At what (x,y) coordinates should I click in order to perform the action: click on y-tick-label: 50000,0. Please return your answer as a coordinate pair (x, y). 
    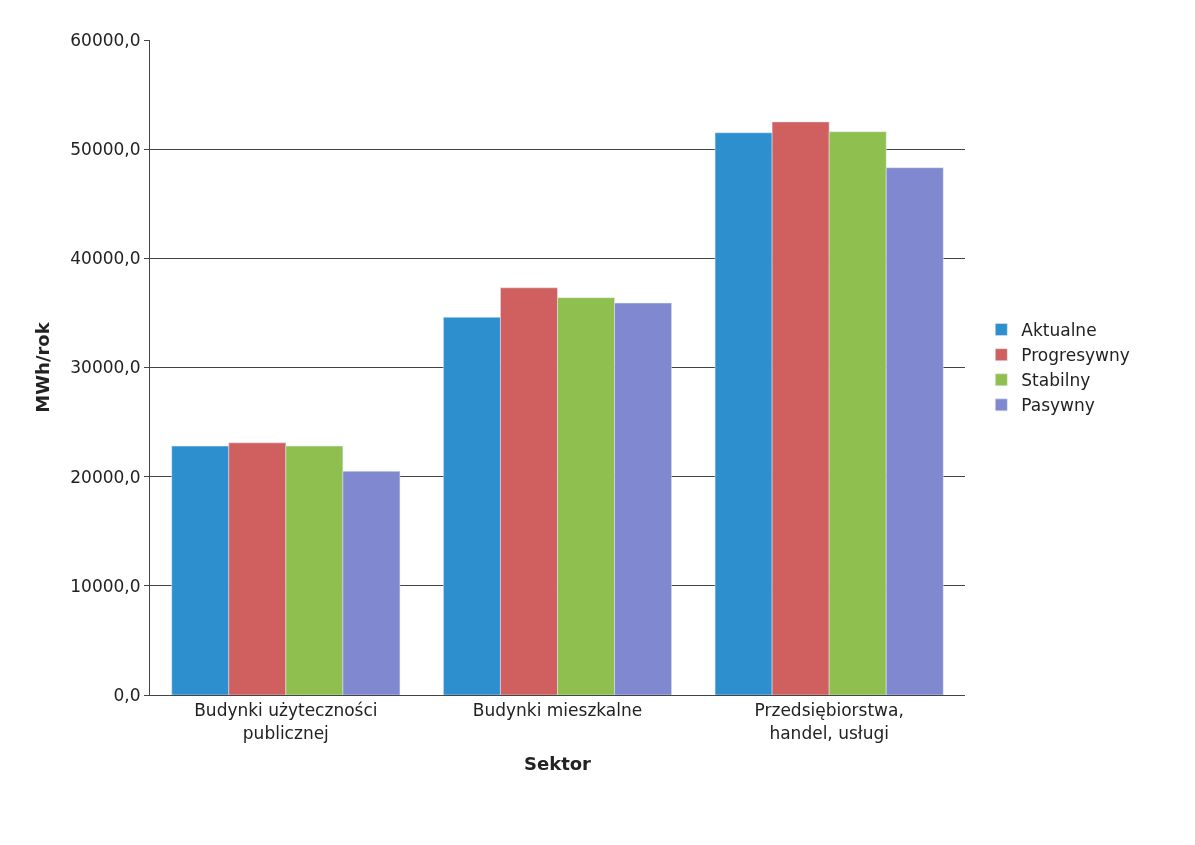
    Looking at the image, I should click on (105, 149).